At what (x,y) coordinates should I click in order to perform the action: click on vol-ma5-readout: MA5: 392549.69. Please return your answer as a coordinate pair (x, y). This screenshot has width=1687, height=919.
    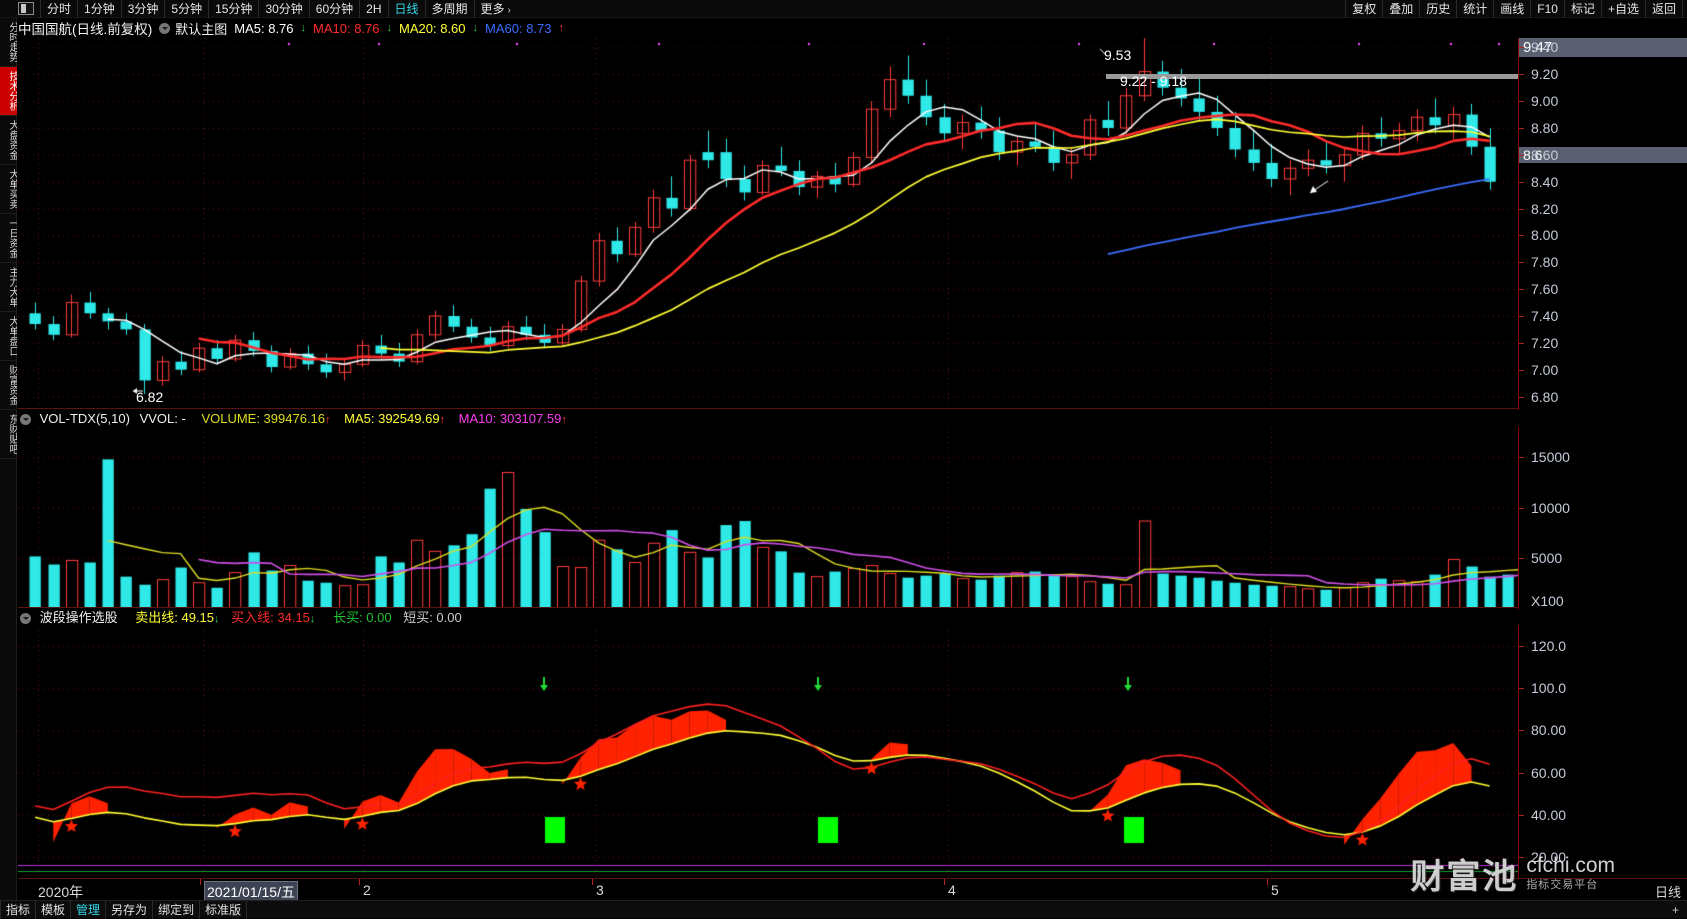
    Looking at the image, I should click on (392, 418).